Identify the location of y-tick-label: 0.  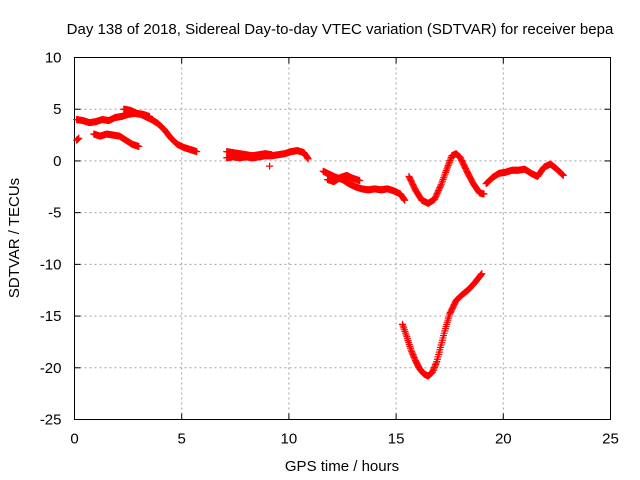
(57, 161).